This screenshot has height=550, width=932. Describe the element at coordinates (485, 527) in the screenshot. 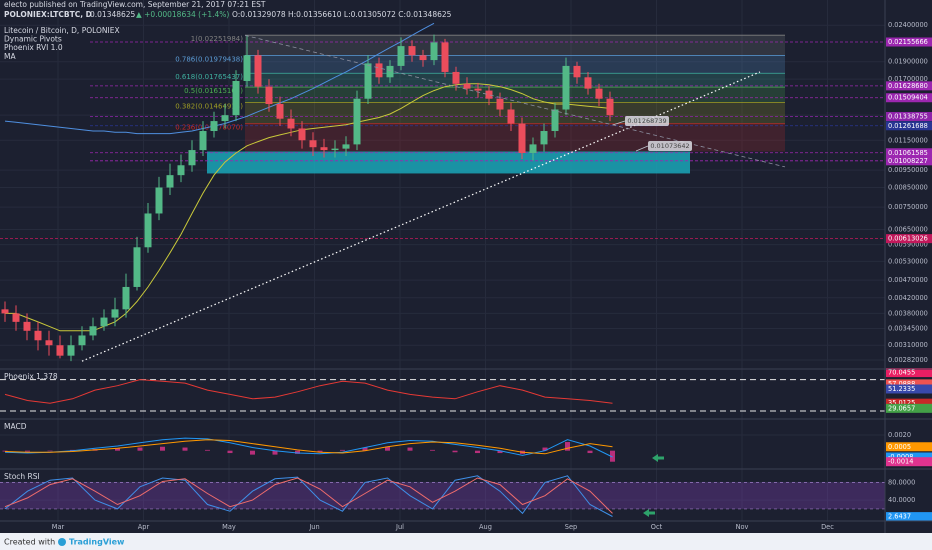

I see `x-tick-label: Aug` at that location.